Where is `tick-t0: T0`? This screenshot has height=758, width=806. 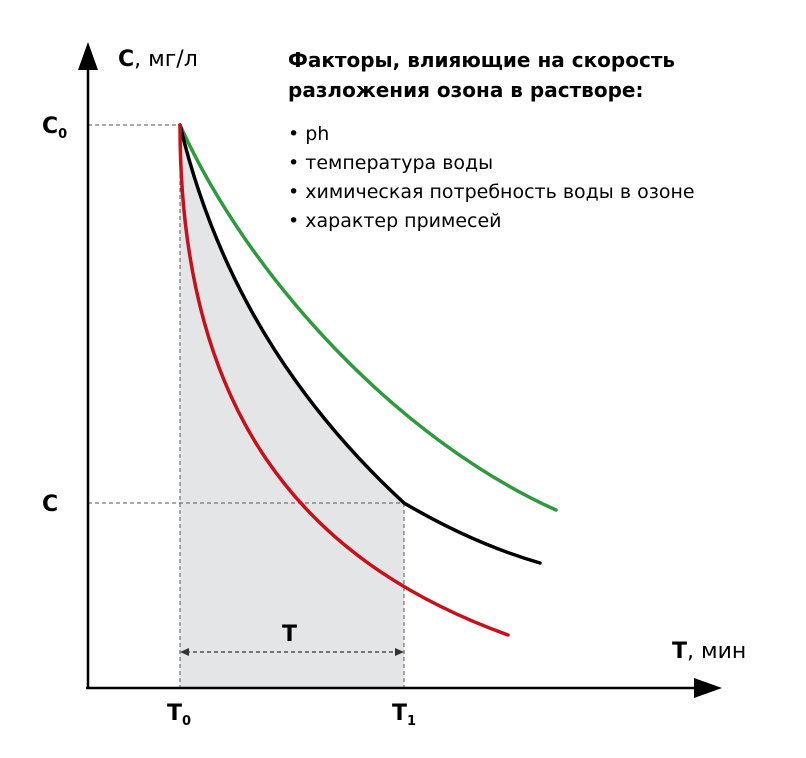 tick-t0: T0 is located at coordinates (179, 715).